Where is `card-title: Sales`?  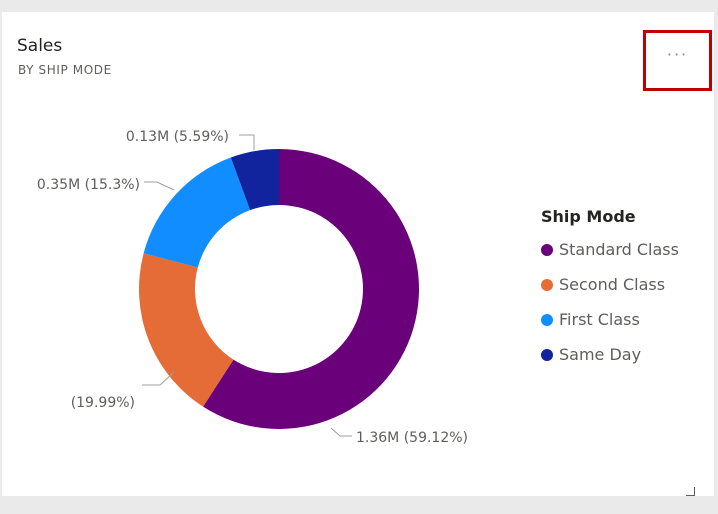
card-title: Sales is located at coordinates (40, 46).